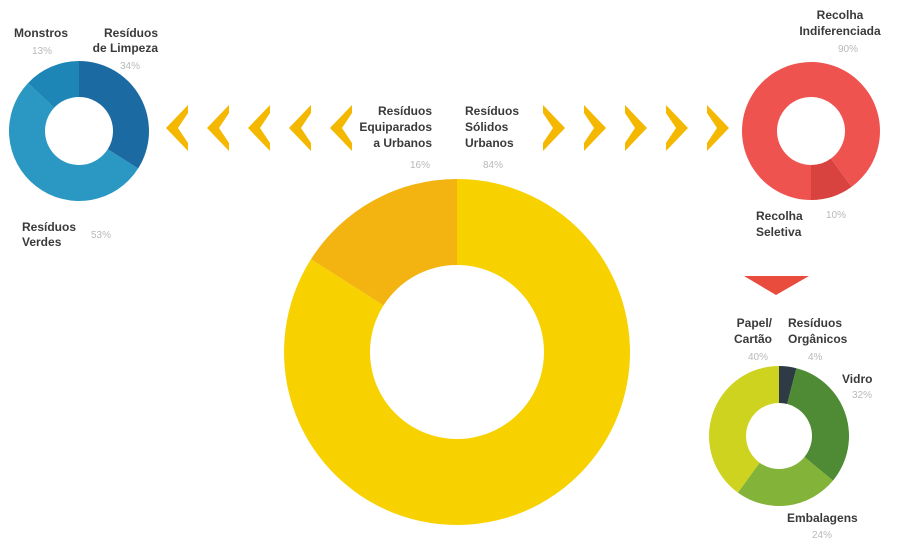 The image size is (905, 547). Describe the element at coordinates (831, 179) in the screenshot. I see `slice-recolha-seletiva` at that location.